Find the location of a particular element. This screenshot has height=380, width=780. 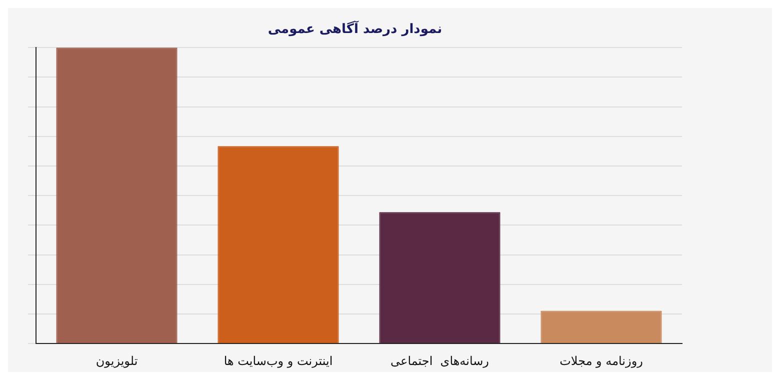

x-tick-label: روزنامه و مجلات is located at coordinates (602, 361).